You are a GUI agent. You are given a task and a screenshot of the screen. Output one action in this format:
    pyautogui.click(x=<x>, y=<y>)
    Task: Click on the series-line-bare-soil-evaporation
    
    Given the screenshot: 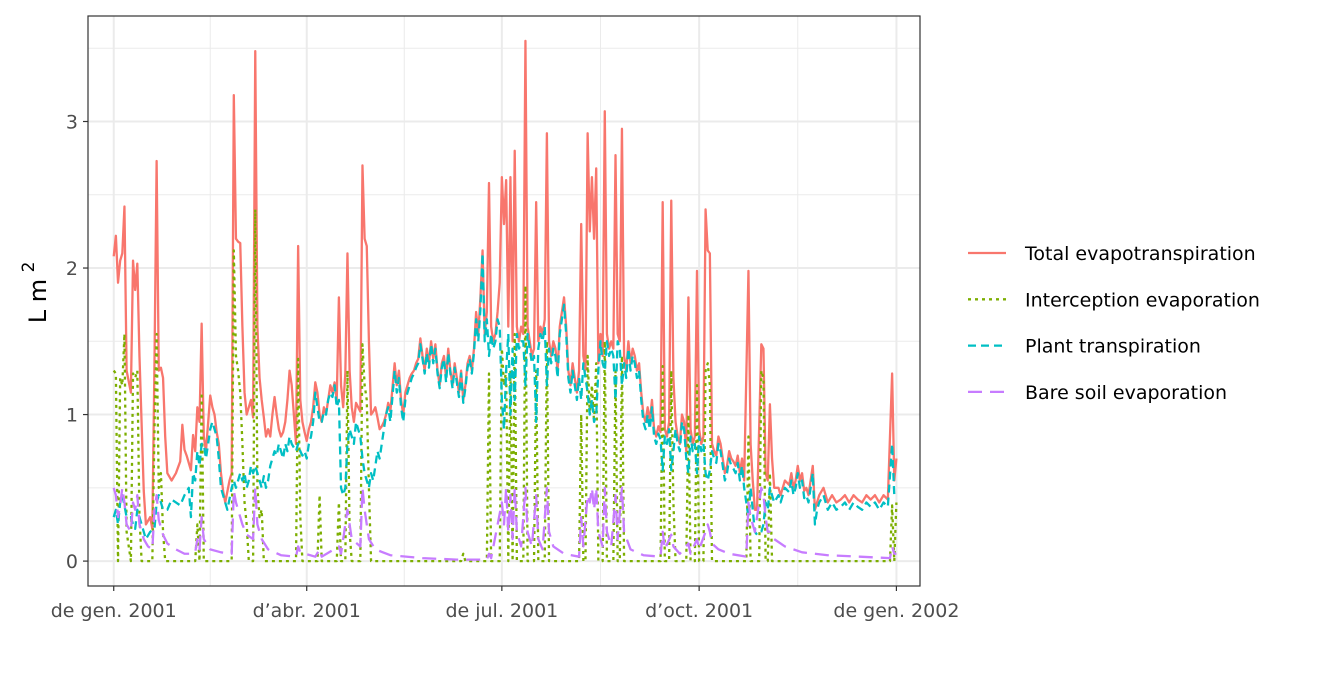 What is the action you would take?
    pyautogui.click(x=504, y=523)
    